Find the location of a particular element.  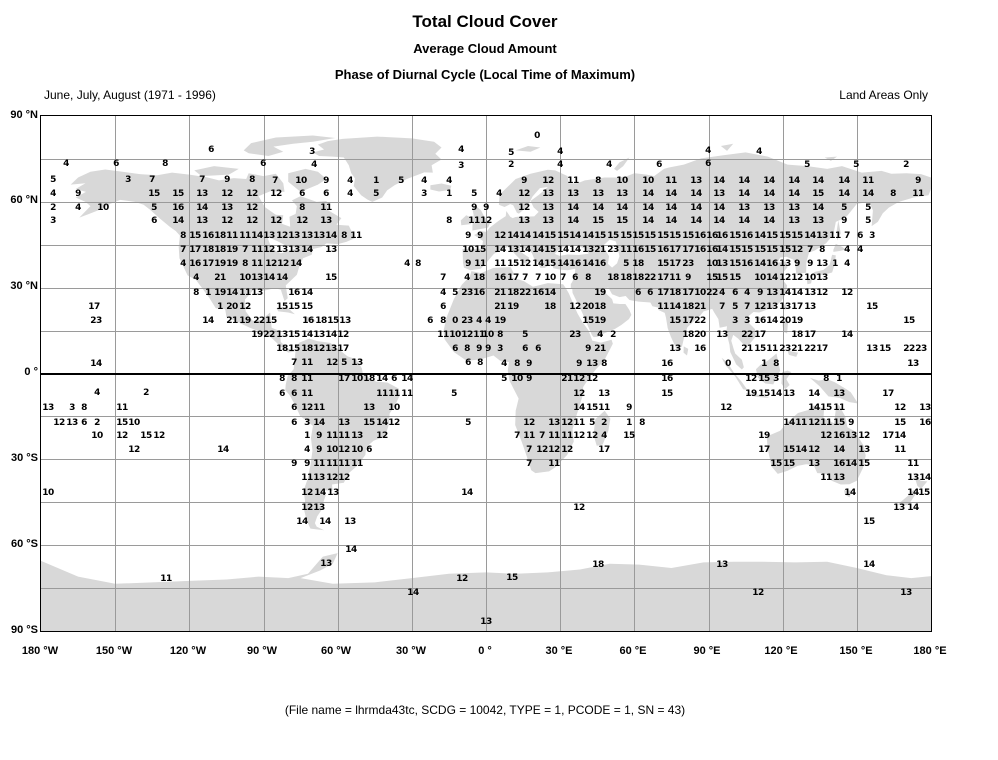

grid-value: 22 is located at coordinates (909, 349).